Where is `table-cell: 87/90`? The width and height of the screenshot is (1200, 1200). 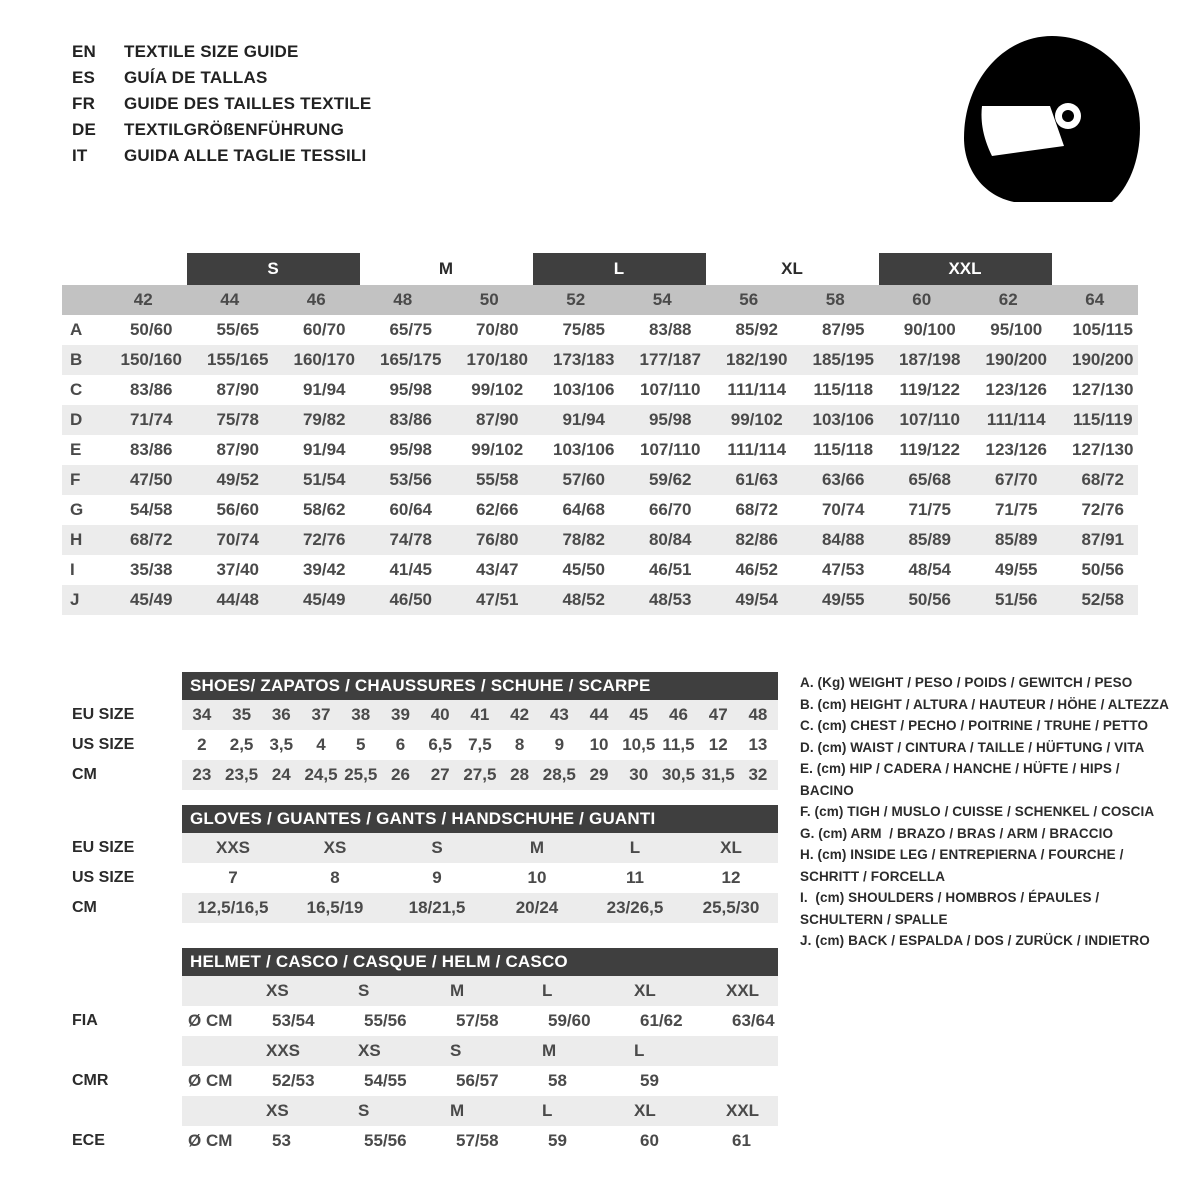 table-cell: 87/90 is located at coordinates (497, 419).